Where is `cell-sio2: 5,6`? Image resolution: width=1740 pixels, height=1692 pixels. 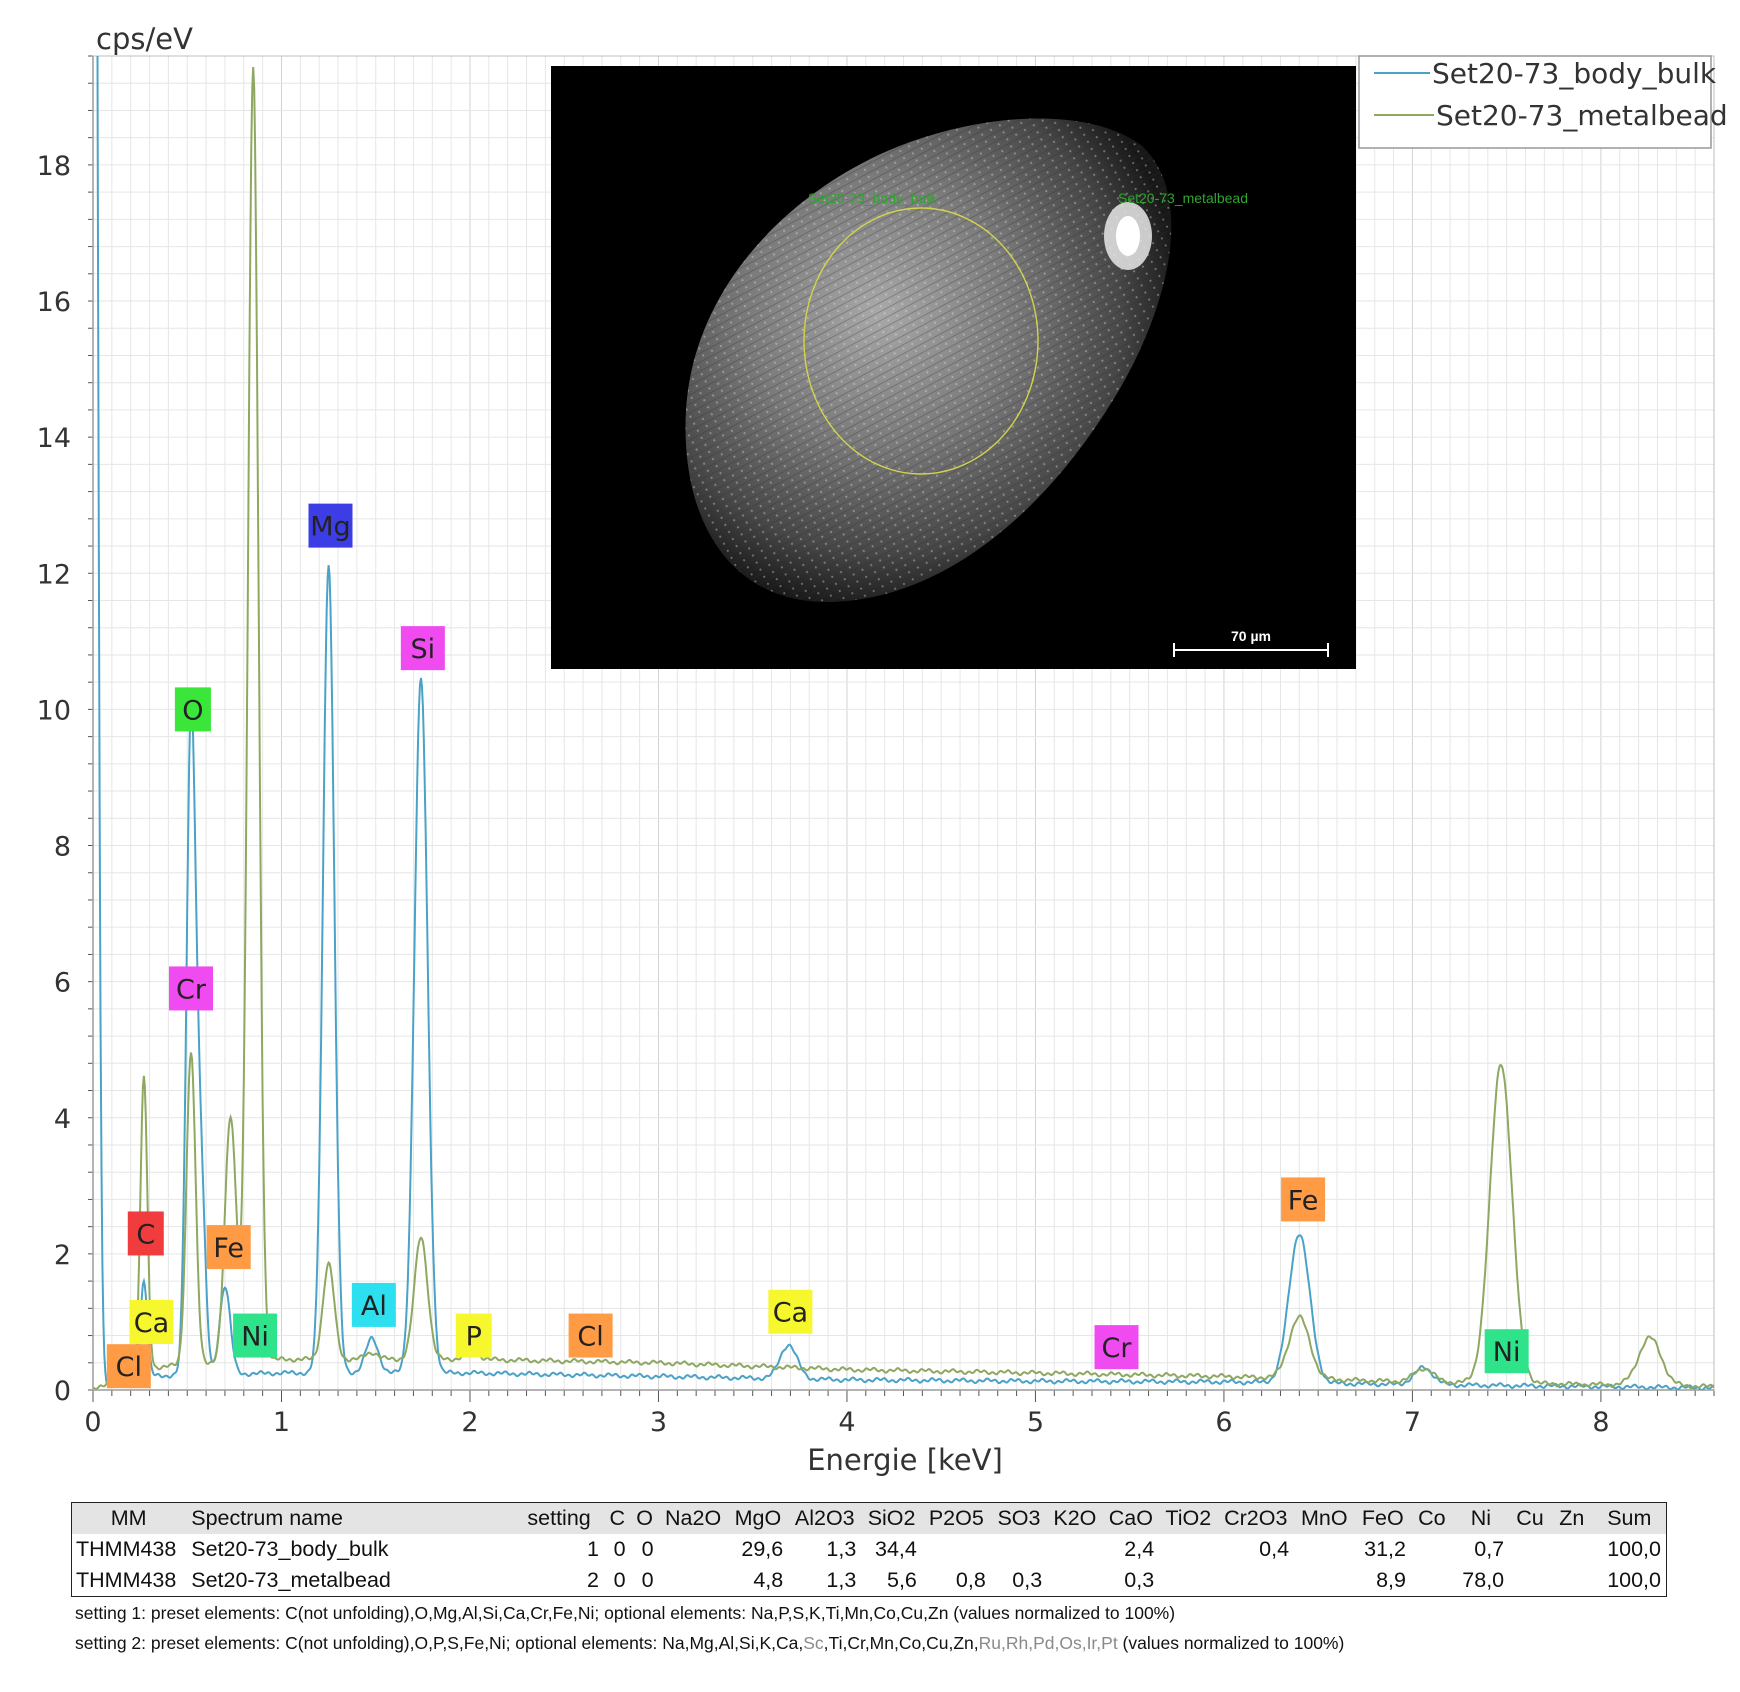 cell-sio2: 5,6 is located at coordinates (901, 1580).